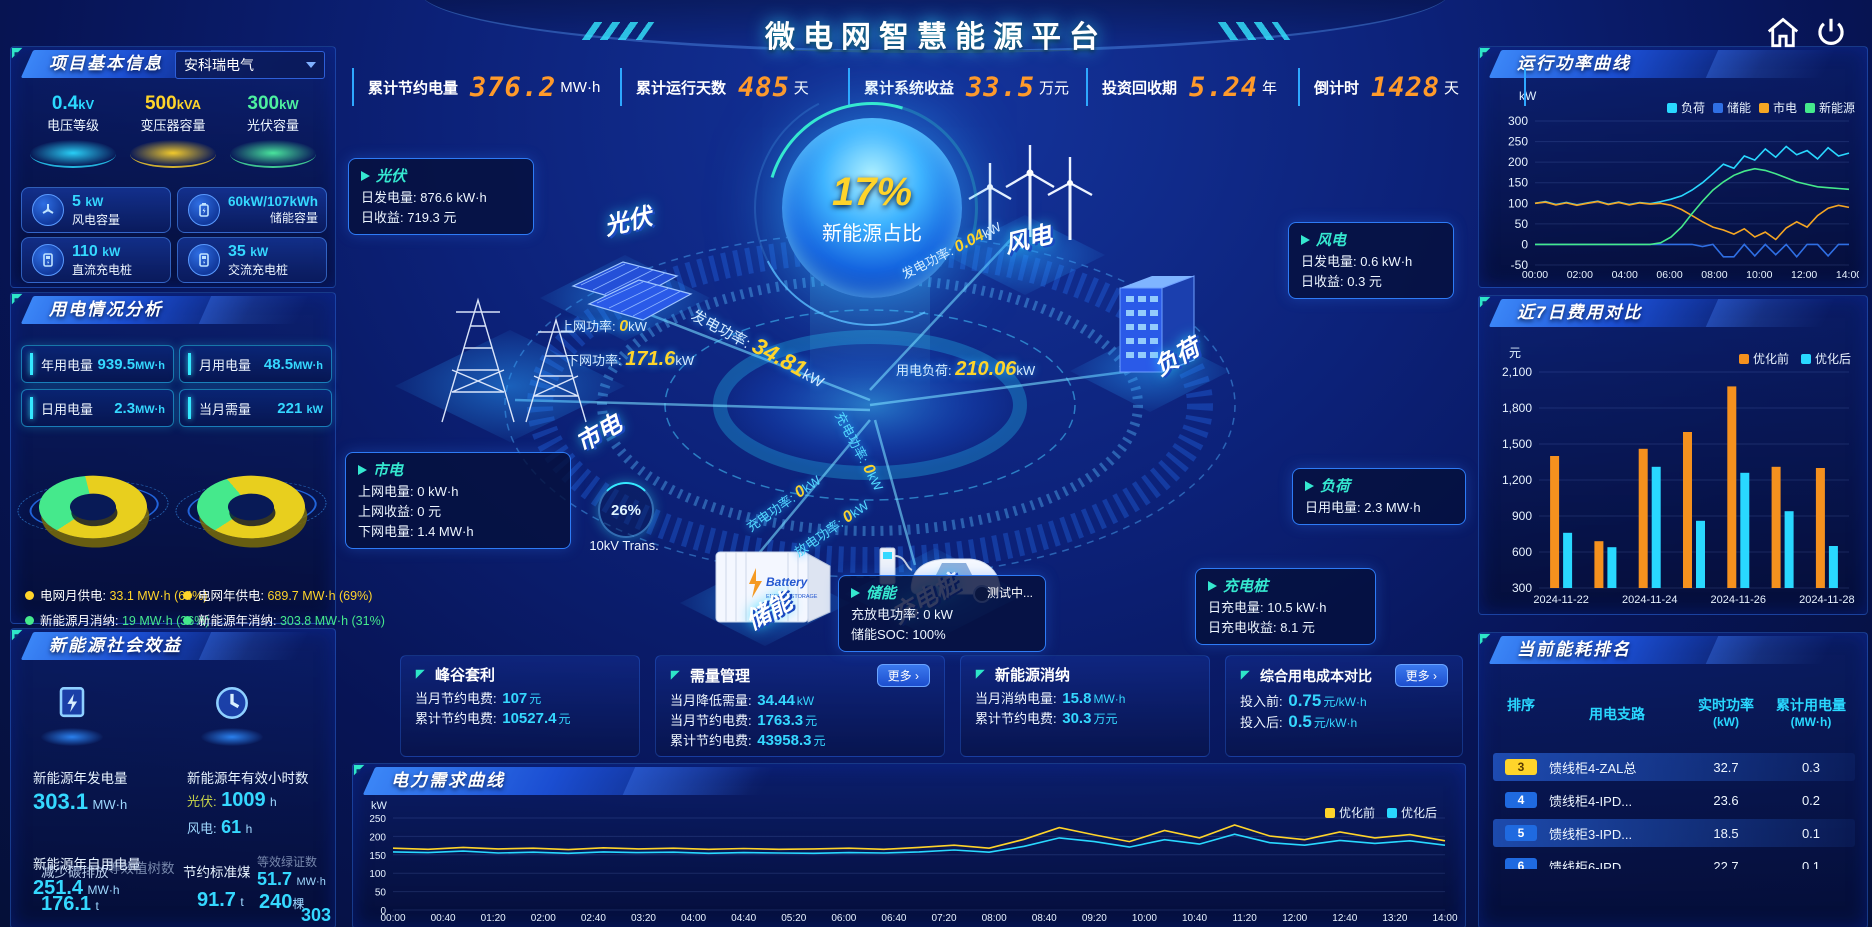 This screenshot has width=1872, height=927. What do you see at coordinates (97, 408) in the screenshot?
I see `card-day-usage: 日用电量 2.3MW·h` at bounding box center [97, 408].